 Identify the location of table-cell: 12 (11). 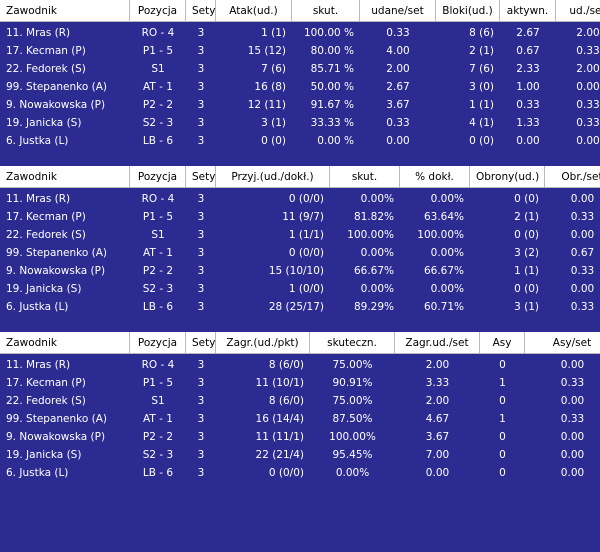
(266, 105).